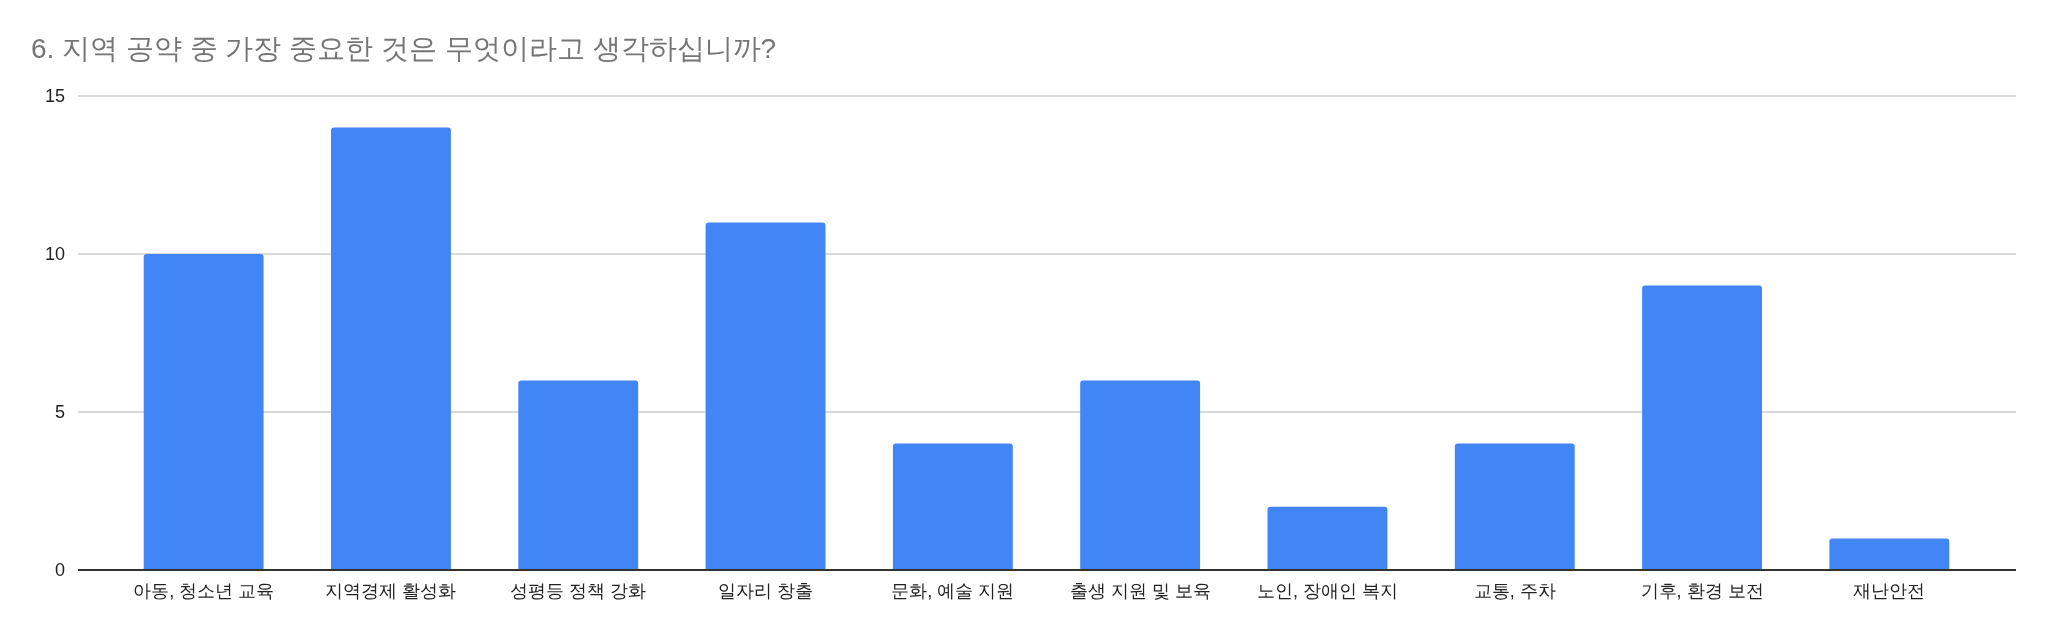 Image resolution: width=2048 pixels, height=633 pixels. I want to click on x-tick-label: 성평등 정책 강화, so click(578, 591).